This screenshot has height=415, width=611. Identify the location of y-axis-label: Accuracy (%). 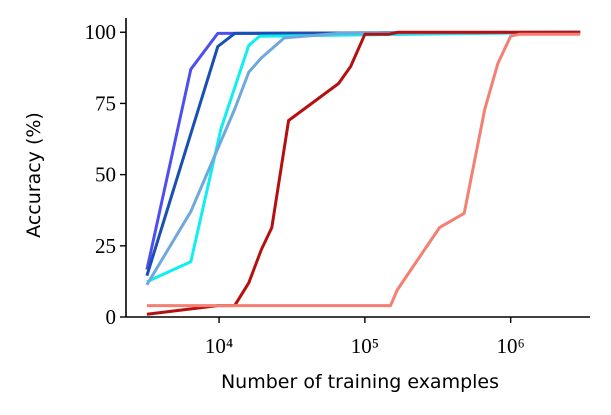
(34, 175).